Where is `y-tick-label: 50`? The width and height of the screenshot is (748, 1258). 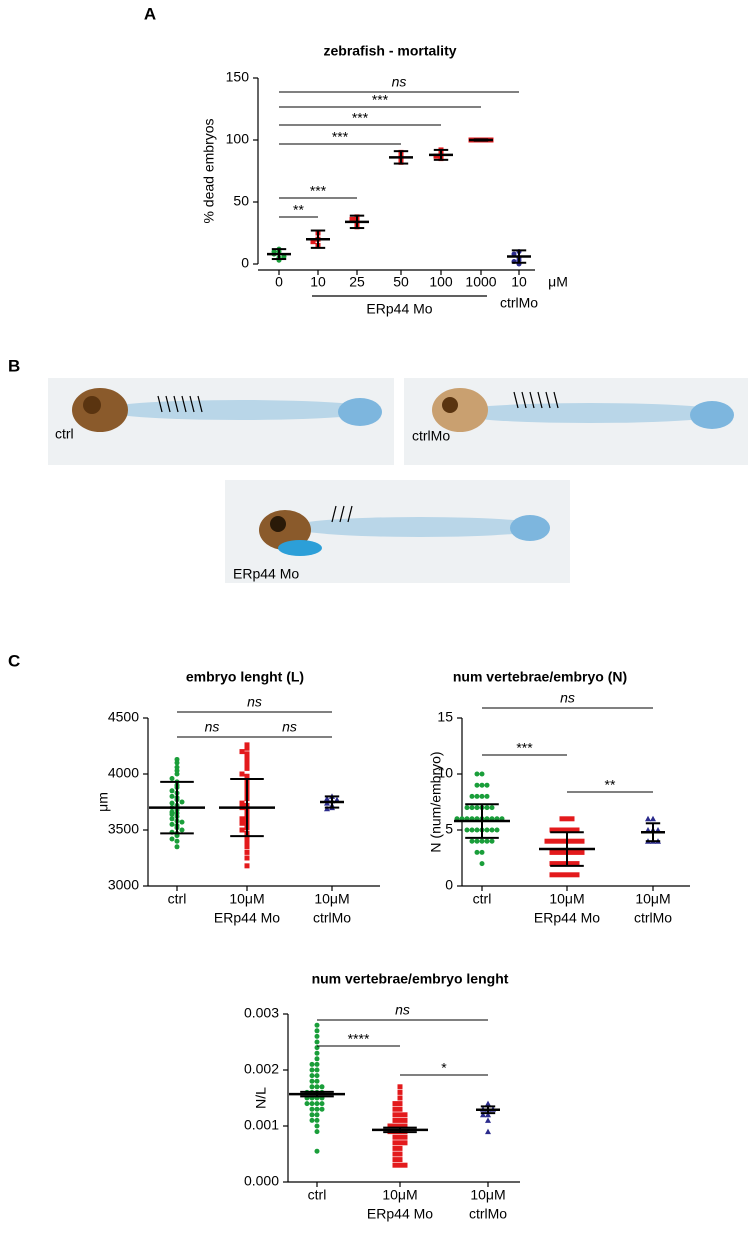 y-tick-label: 50 is located at coordinates (241, 201).